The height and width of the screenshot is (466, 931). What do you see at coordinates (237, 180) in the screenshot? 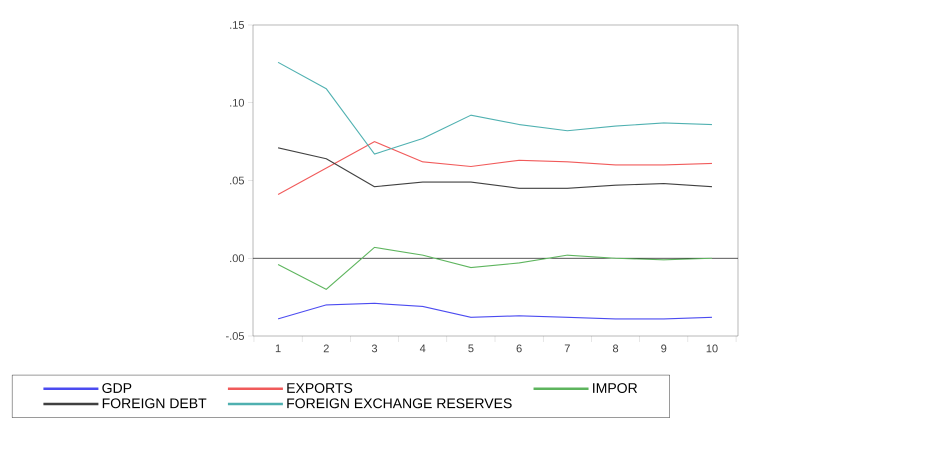
I see `y-tick-label: .05` at bounding box center [237, 180].